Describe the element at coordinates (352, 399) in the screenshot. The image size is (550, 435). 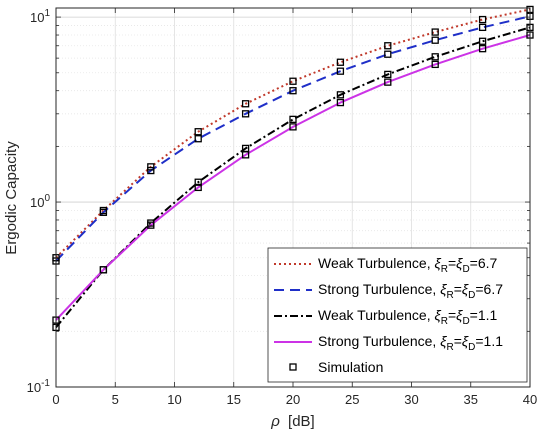
I see `x-tick-label: 25` at that location.